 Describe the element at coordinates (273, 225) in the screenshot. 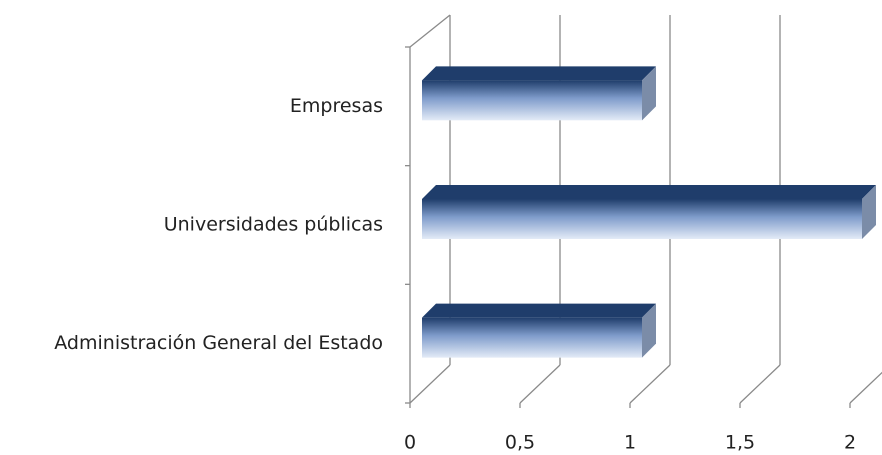

I see `y-tick-label: Universidades públicas` at that location.